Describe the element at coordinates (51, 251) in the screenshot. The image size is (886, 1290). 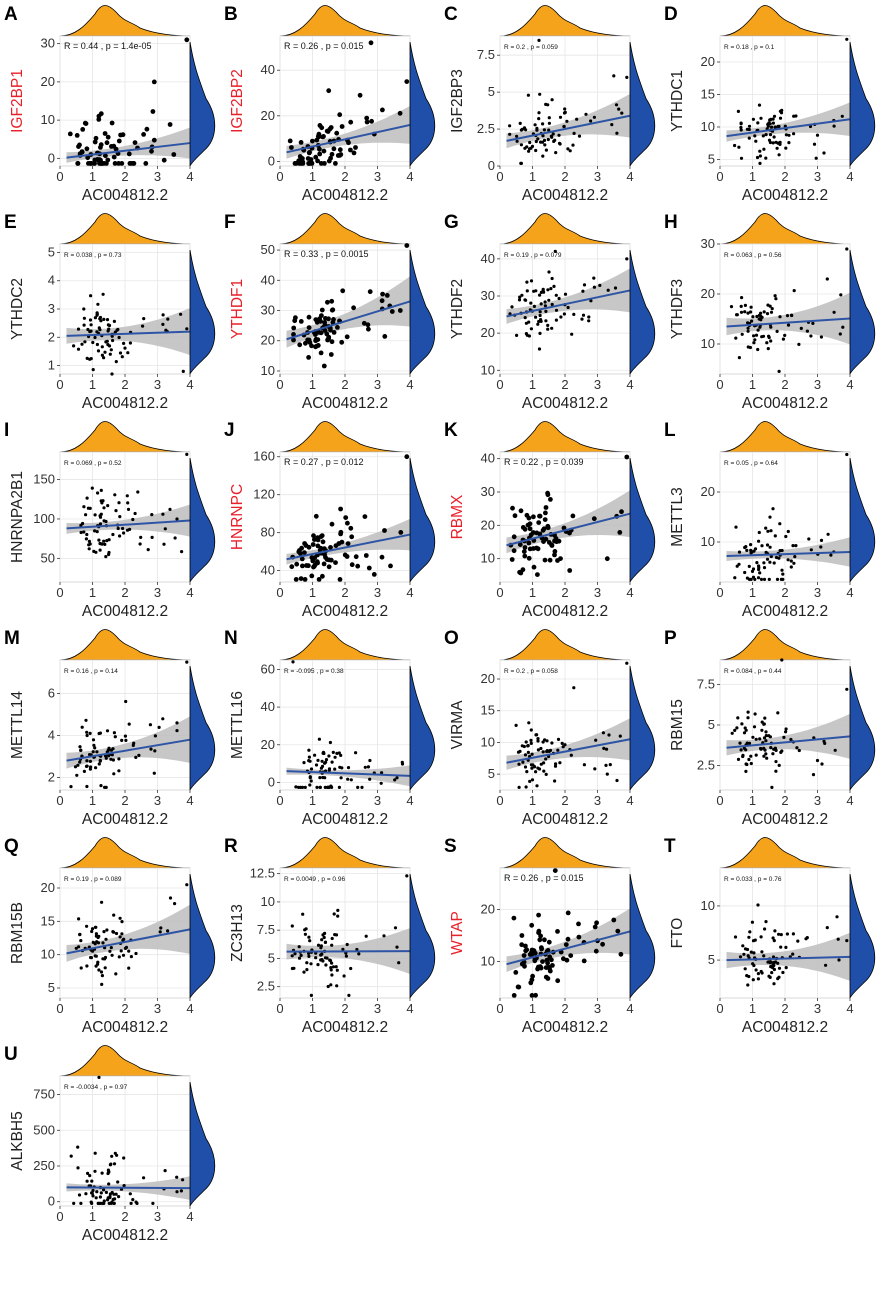
I see `y-tick-label: 5` at that location.